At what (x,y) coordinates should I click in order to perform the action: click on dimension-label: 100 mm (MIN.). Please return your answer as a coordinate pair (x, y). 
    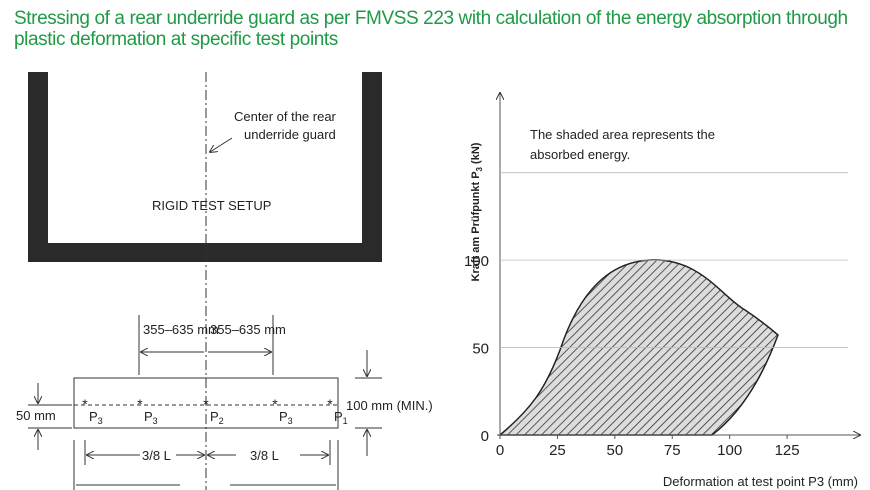
    Looking at the image, I should click on (389, 405).